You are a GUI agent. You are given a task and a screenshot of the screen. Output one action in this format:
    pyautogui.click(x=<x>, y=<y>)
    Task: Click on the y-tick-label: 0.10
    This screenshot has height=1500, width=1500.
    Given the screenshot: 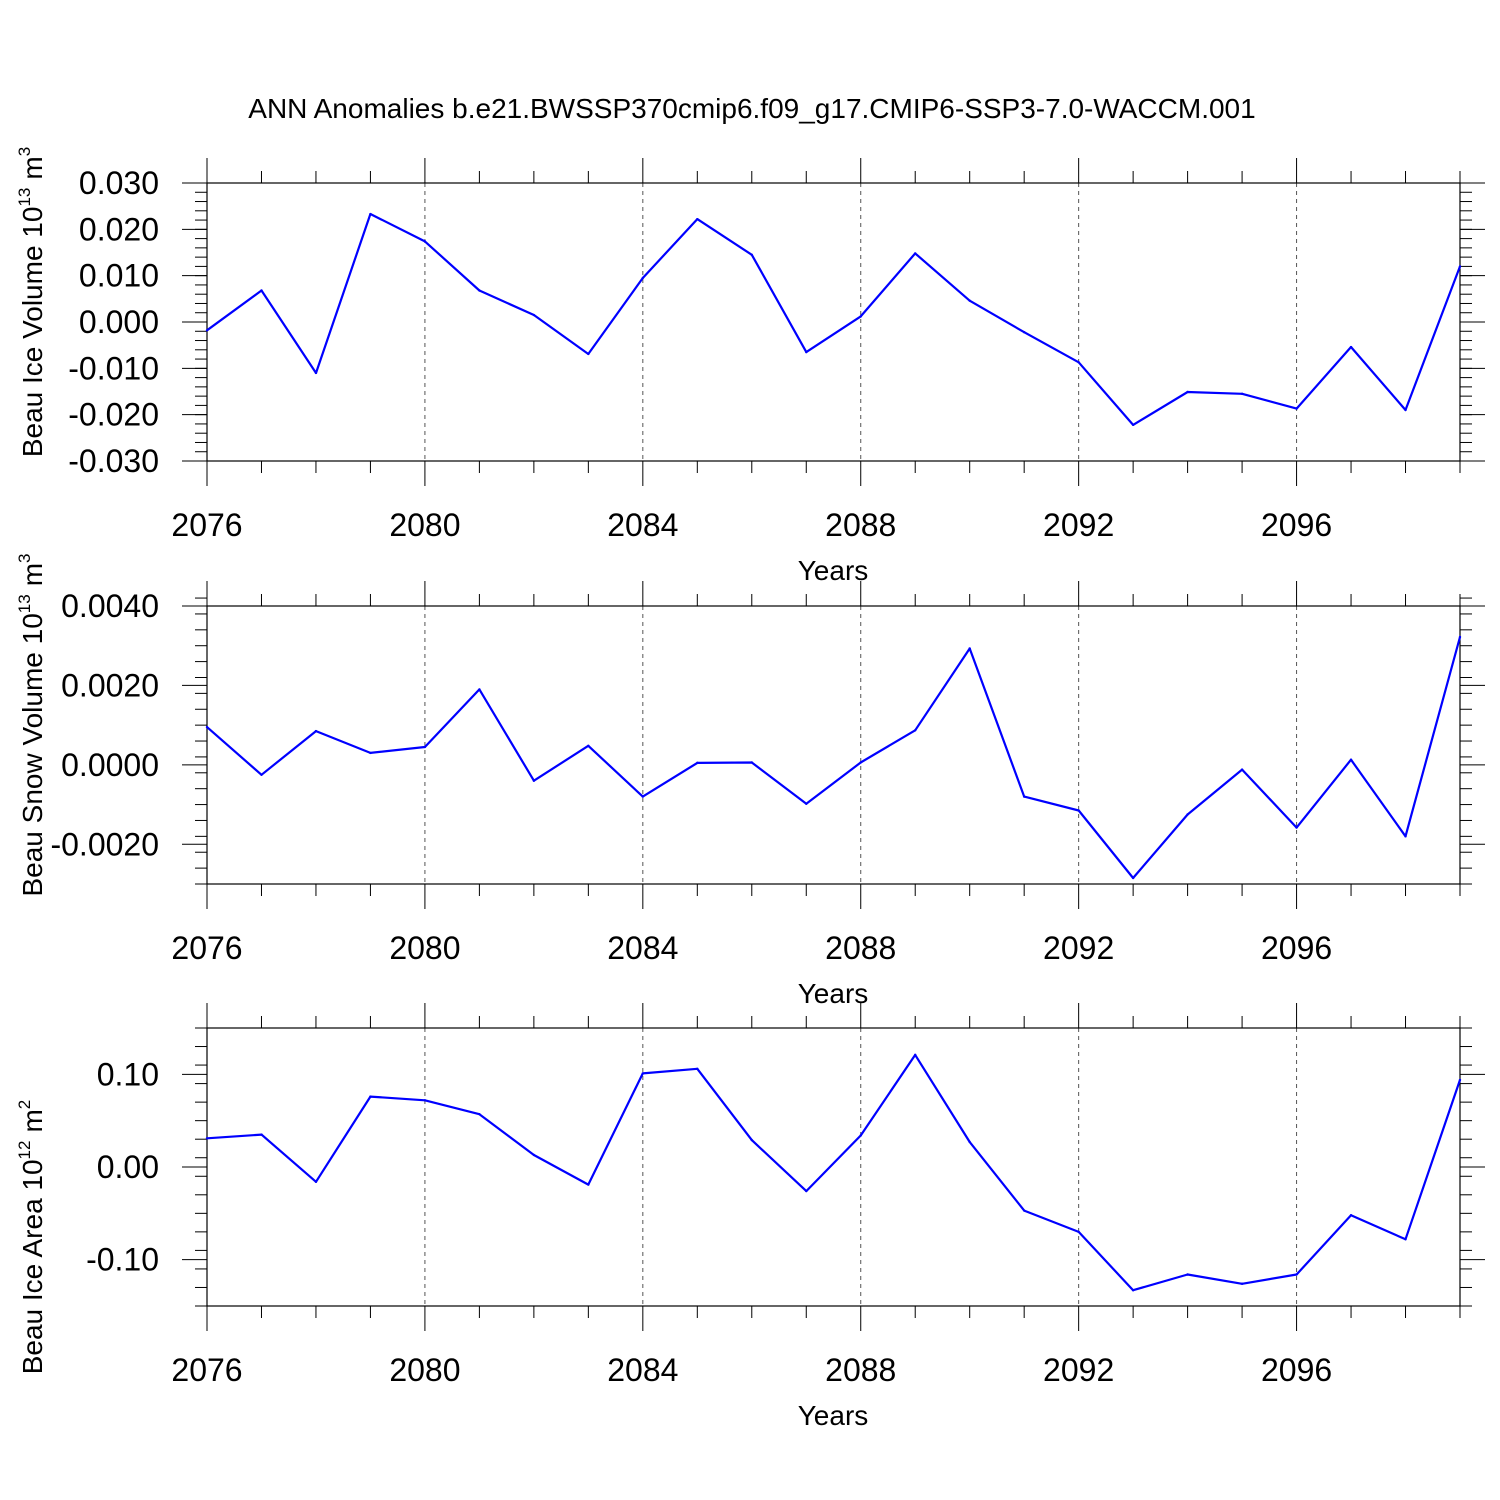 What is the action you would take?
    pyautogui.click(x=128, y=1074)
    